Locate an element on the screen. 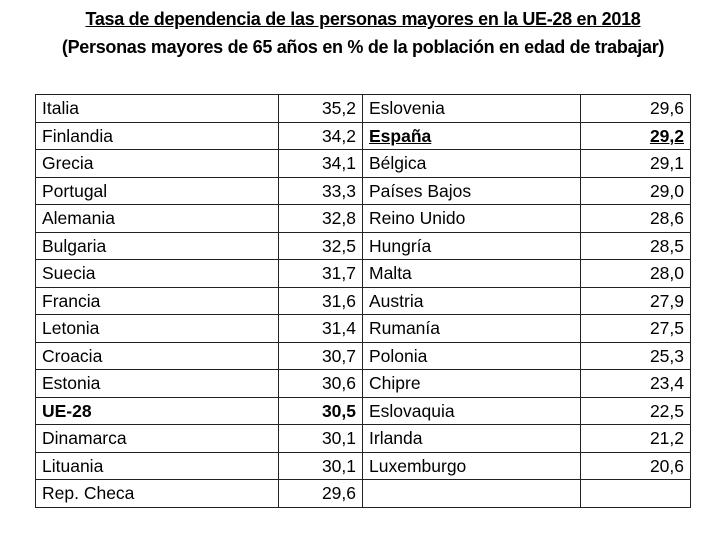 This screenshot has width=726, height=546. table-row: UE-28 30,5 Eslovaquia 22,5 is located at coordinates (363, 410).